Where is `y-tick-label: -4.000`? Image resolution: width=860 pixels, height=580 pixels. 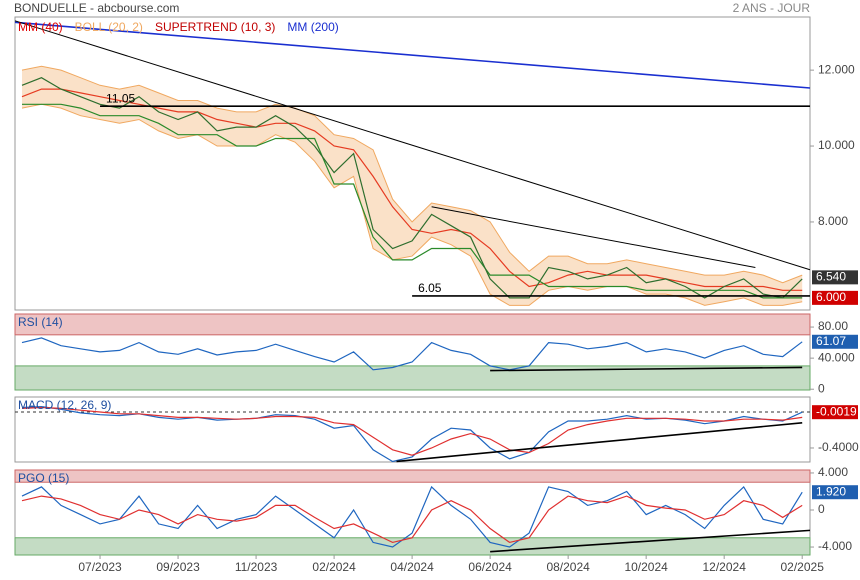 y-tick-label: -4.000 is located at coordinates (835, 546).